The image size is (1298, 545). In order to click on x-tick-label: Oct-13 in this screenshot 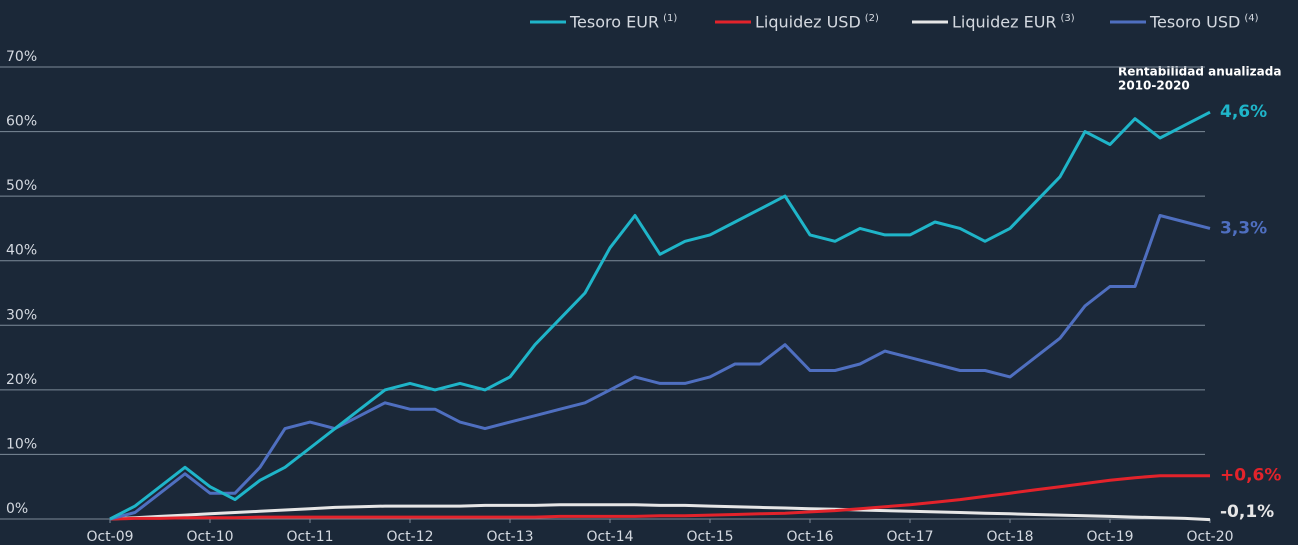, I will do `click(509, 537)`.